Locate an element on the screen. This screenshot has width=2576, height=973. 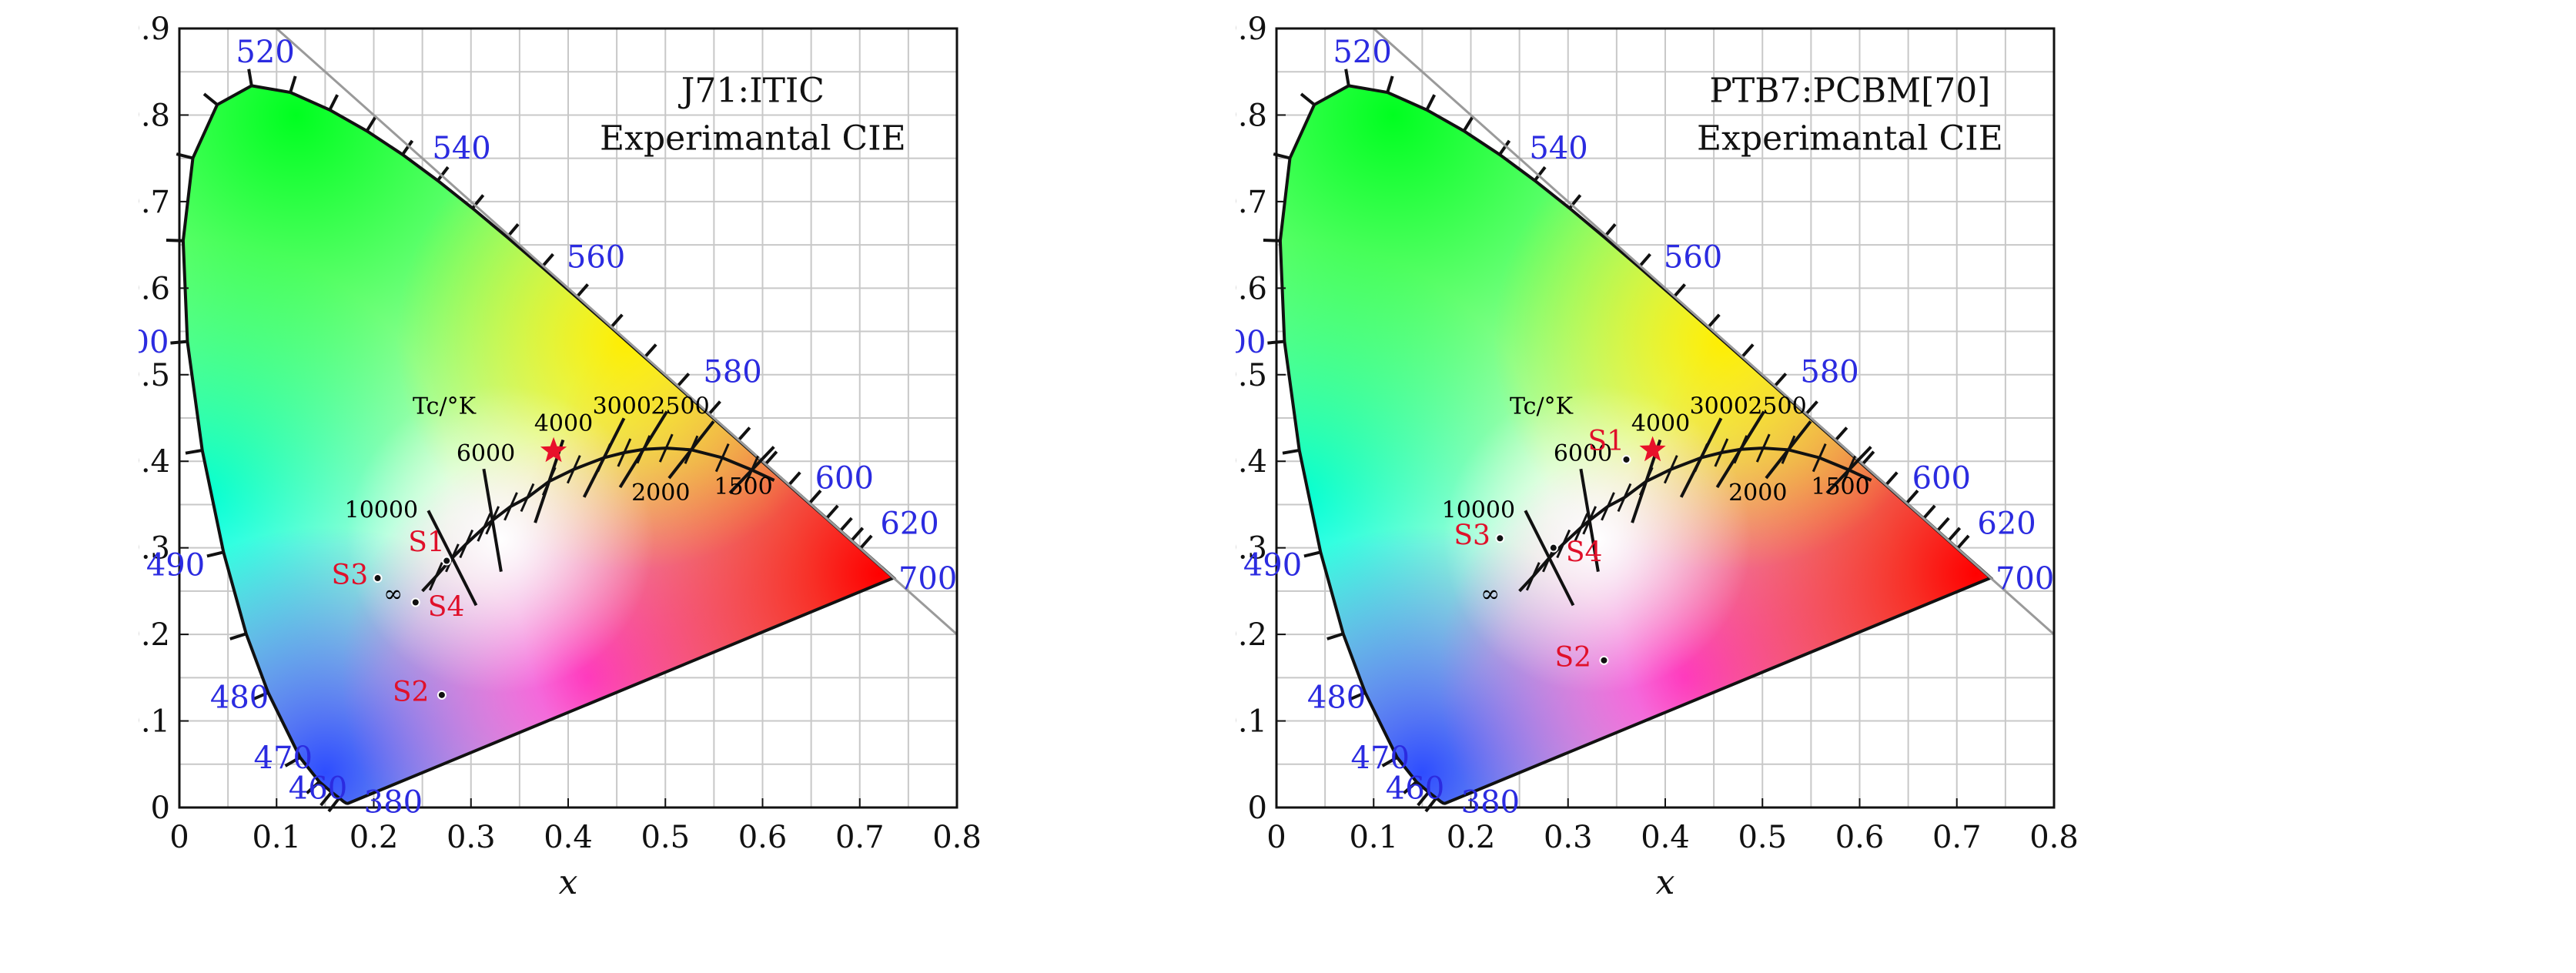
sample-point-S3 is located at coordinates (1500, 538).